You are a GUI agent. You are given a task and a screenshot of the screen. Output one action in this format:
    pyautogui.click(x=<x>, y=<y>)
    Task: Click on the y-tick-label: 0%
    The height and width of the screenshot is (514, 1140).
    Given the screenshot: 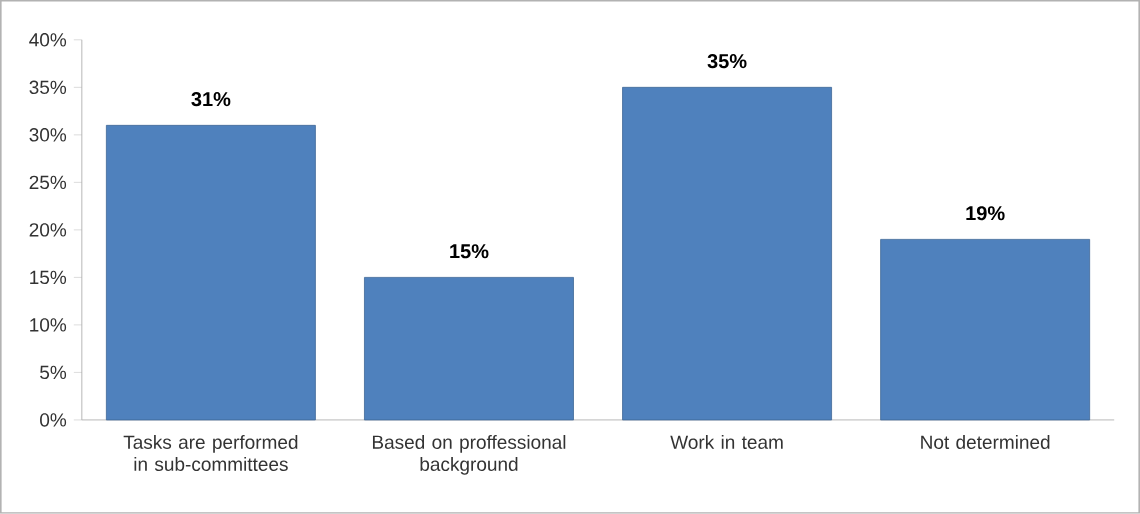 What is the action you would take?
    pyautogui.click(x=53, y=420)
    